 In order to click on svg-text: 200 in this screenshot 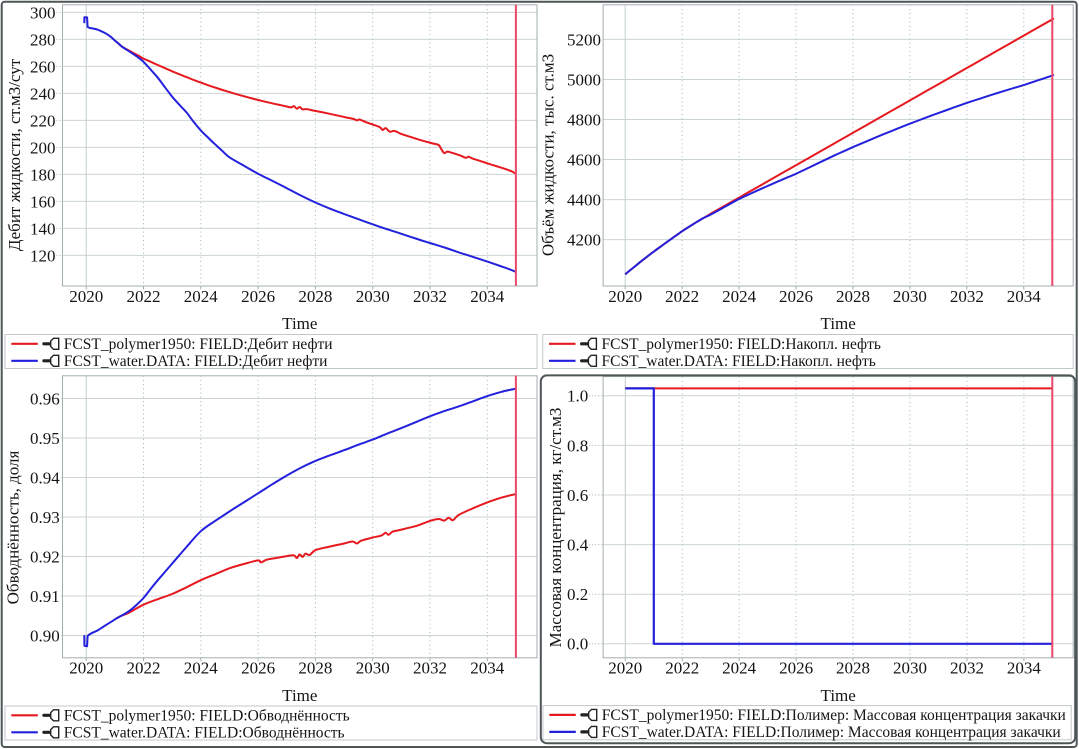, I will do `click(43, 147)`.